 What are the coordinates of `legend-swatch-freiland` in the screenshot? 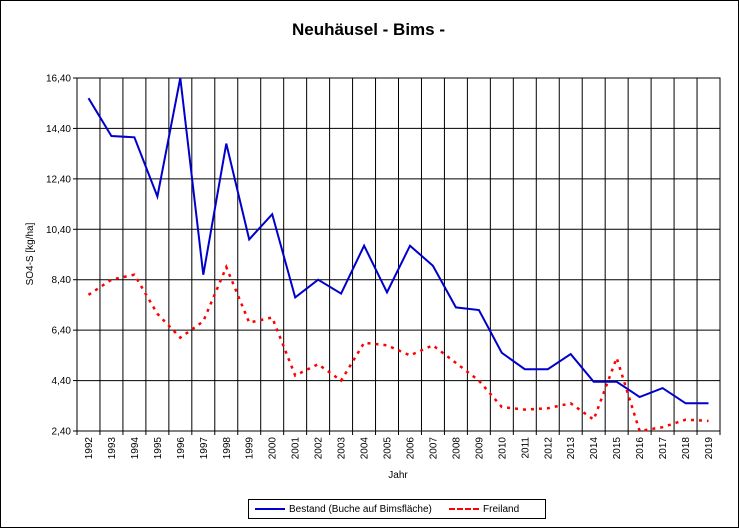 It's located at (464, 509).